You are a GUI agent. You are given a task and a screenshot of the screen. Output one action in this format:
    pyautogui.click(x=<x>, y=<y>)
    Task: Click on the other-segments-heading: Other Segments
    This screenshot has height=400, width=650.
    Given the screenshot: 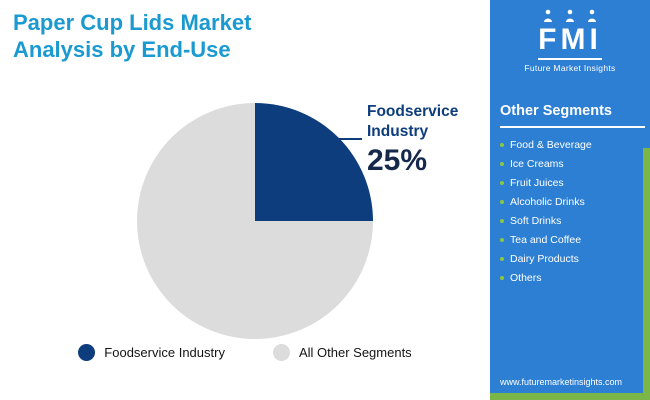 What is the action you would take?
    pyautogui.click(x=572, y=115)
    